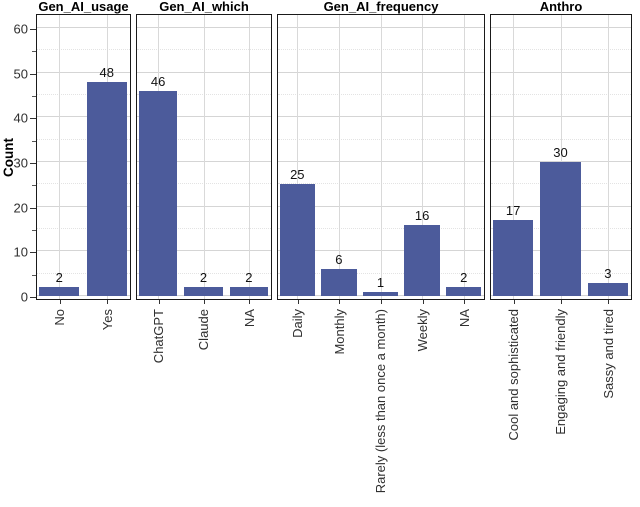 The height and width of the screenshot is (507, 640). Describe the element at coordinates (60, 408) in the screenshot. I see `x-axis-label: No` at that location.